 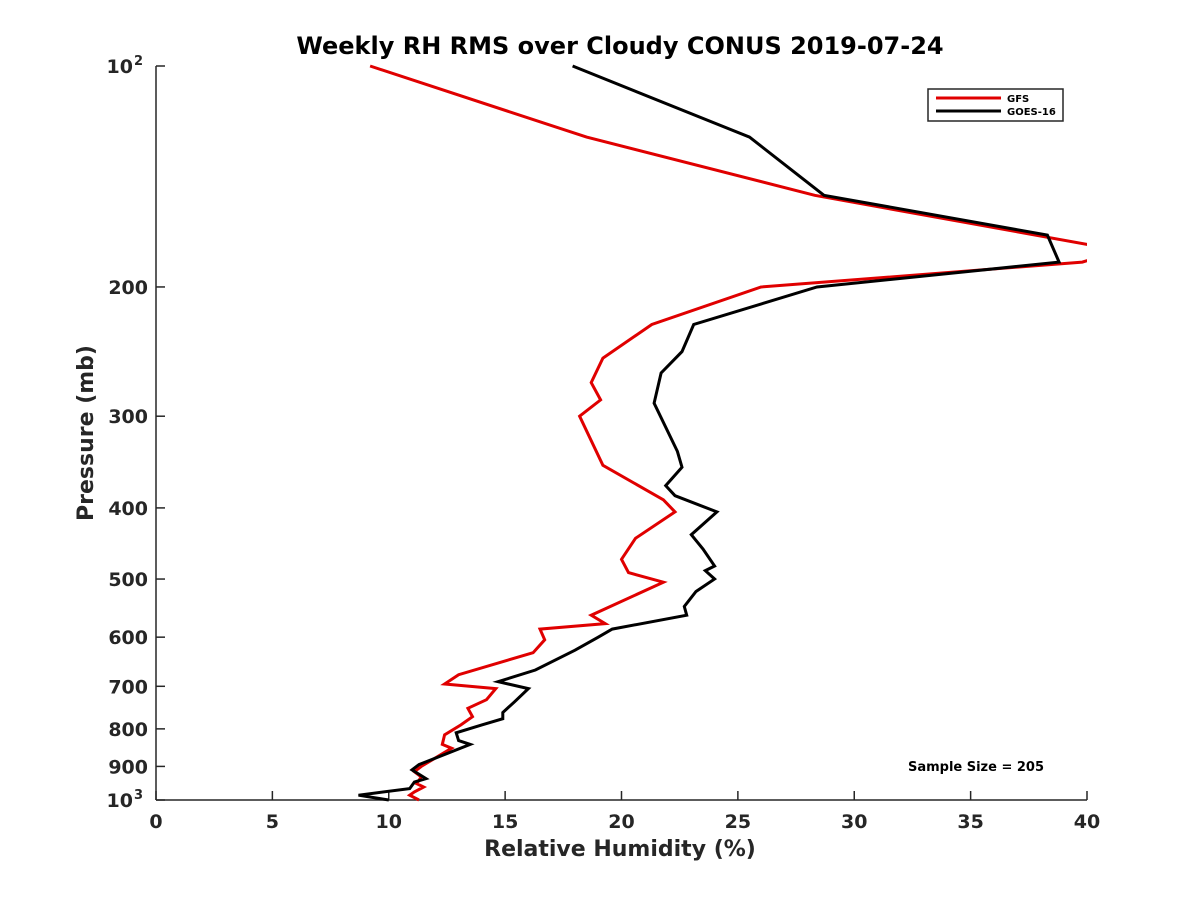 I want to click on y-axis-label: Pressure (mb), so click(x=86, y=433).